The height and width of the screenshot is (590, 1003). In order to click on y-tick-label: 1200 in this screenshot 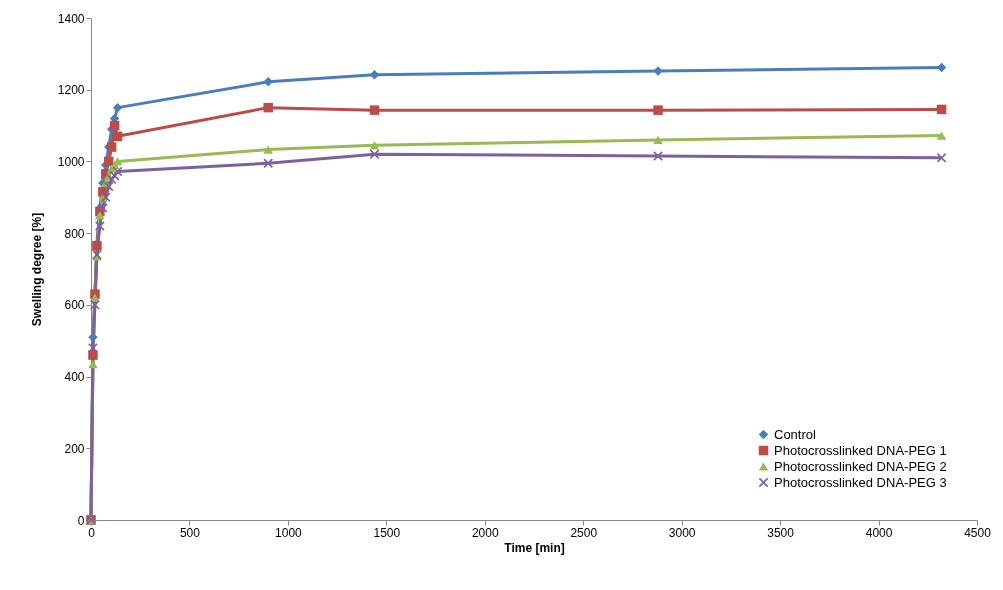, I will do `click(71, 90)`.